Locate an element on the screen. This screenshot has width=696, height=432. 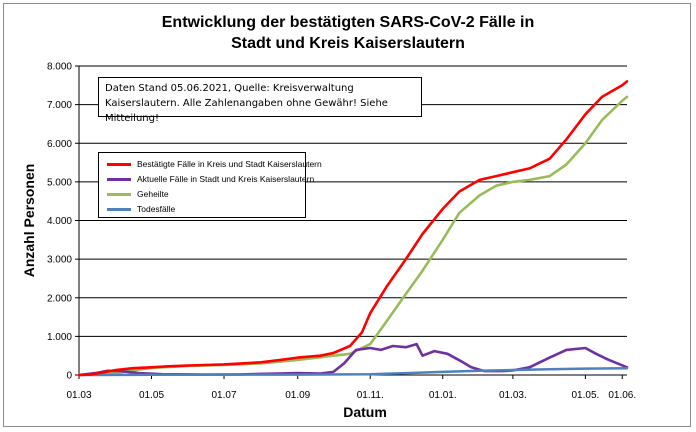
y-tick-label: 2.000 is located at coordinates (59, 298).